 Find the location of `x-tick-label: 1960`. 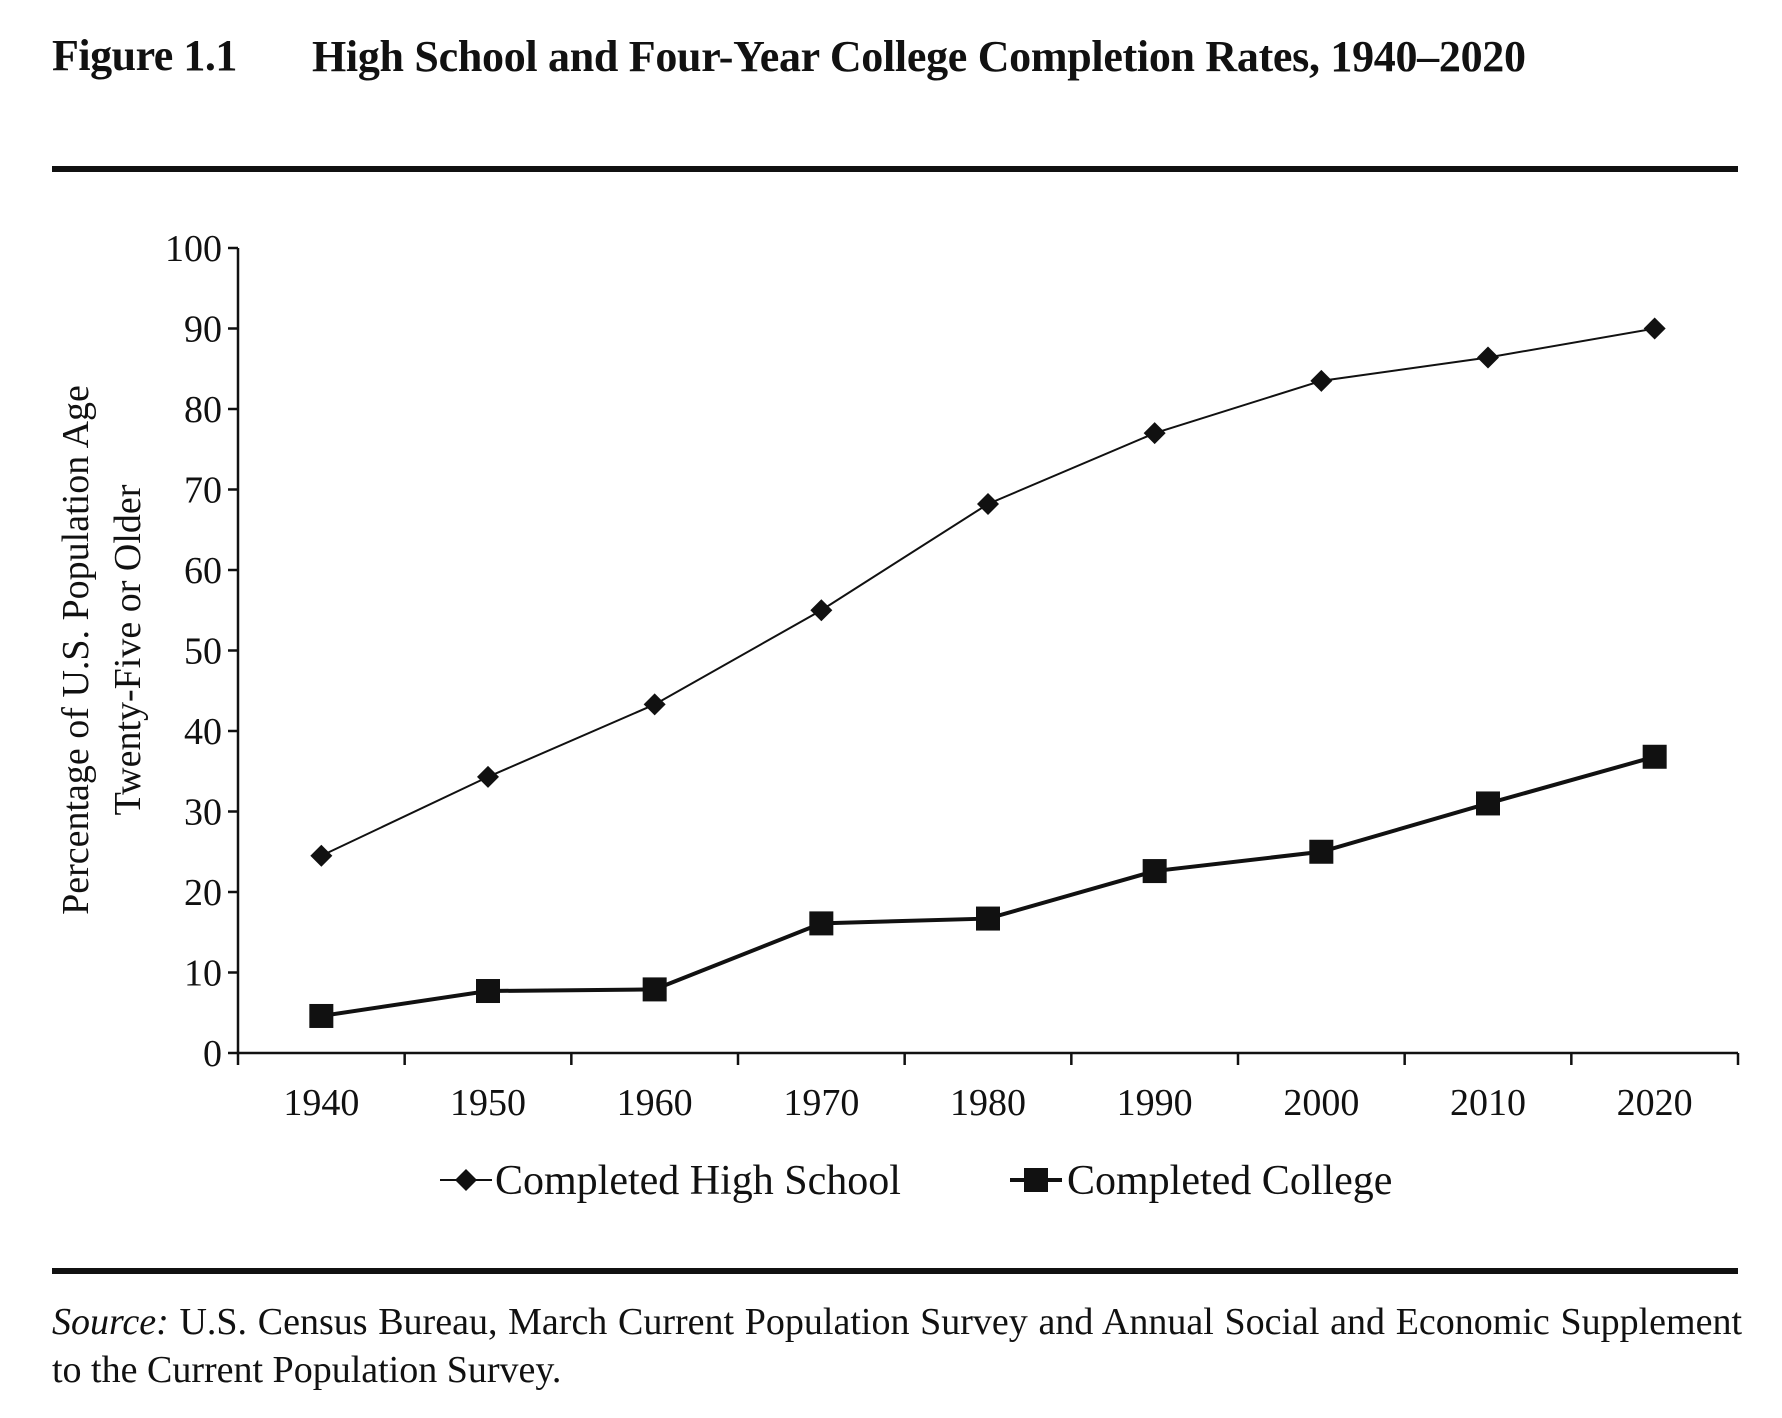

x-tick-label: 1960 is located at coordinates (655, 1103).